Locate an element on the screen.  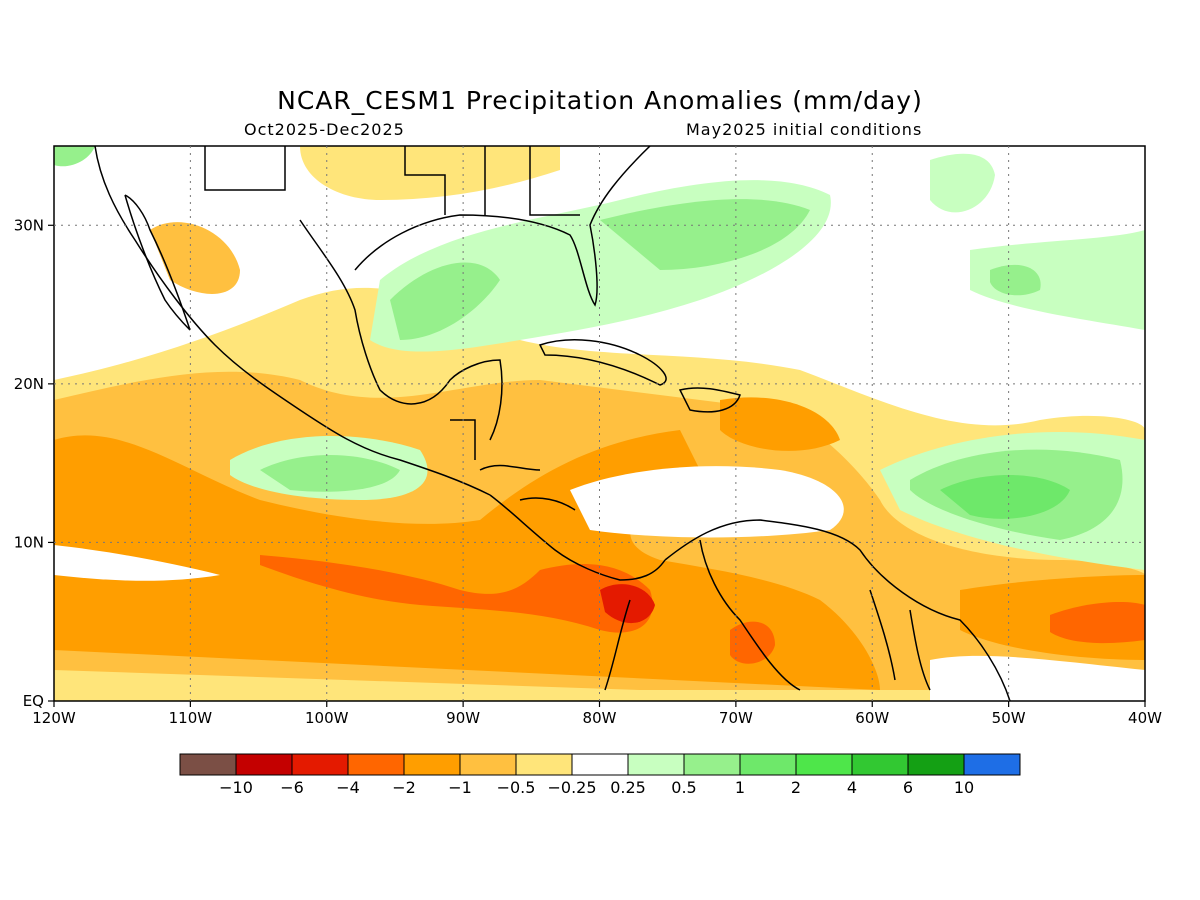
us-borders is located at coordinates (392, 181).